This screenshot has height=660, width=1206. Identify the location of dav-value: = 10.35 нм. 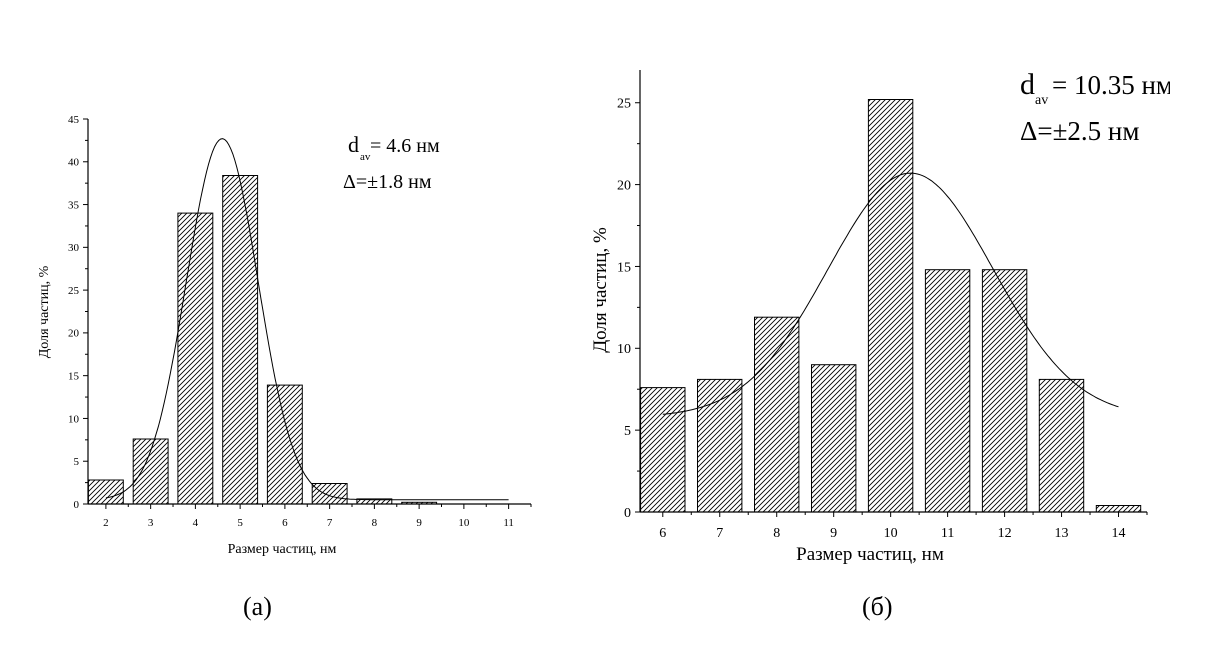
(1111, 85).